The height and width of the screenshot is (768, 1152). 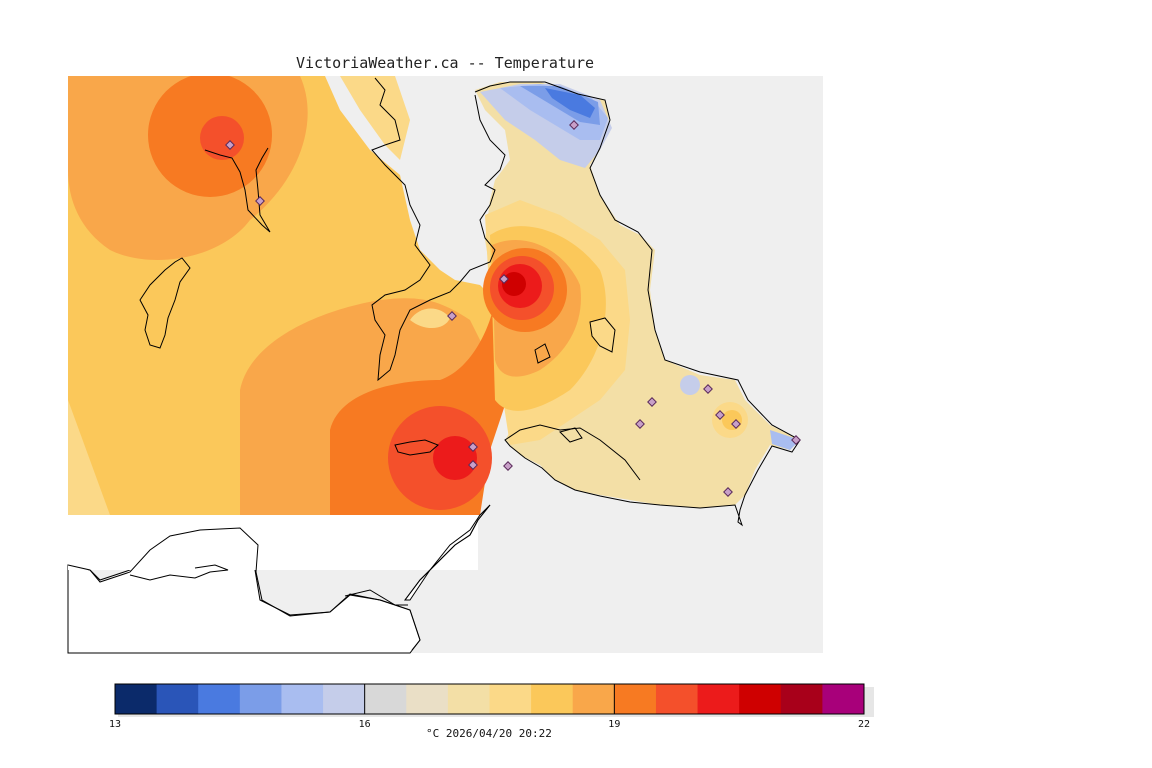 I want to click on legend-ticks: 13 16 19 22, so click(x=489, y=707).